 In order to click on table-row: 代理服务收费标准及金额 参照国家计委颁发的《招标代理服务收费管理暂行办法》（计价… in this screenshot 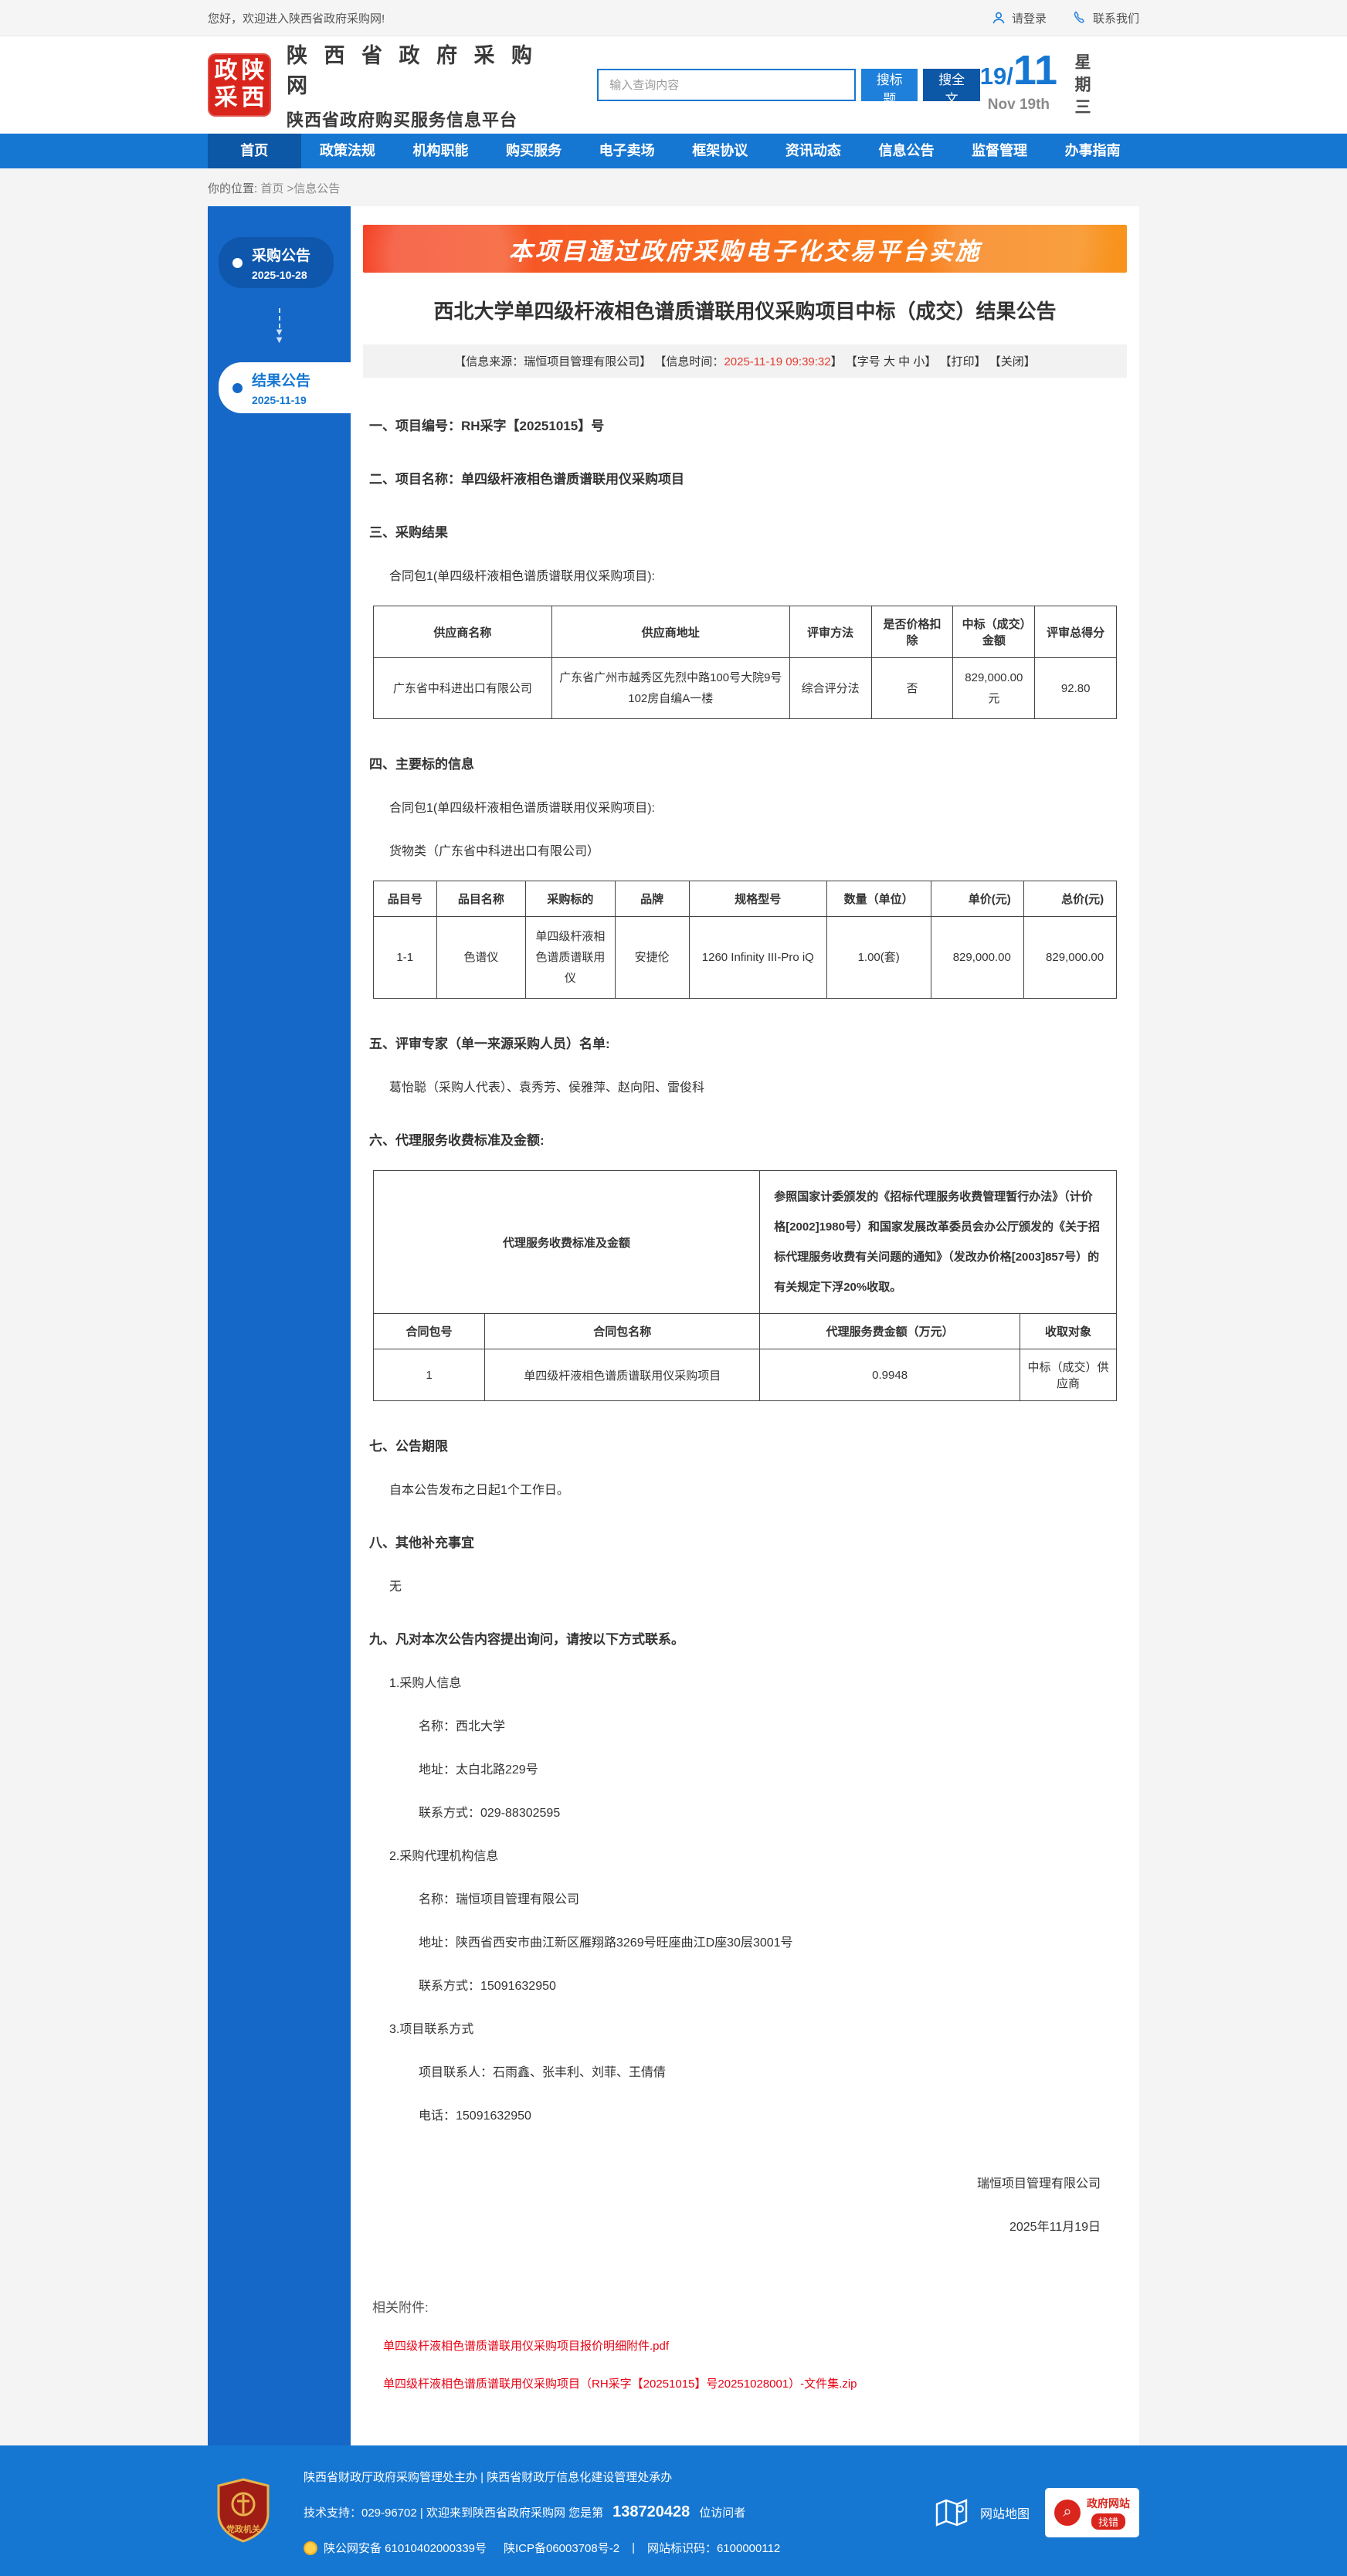, I will do `click(745, 1242)`.